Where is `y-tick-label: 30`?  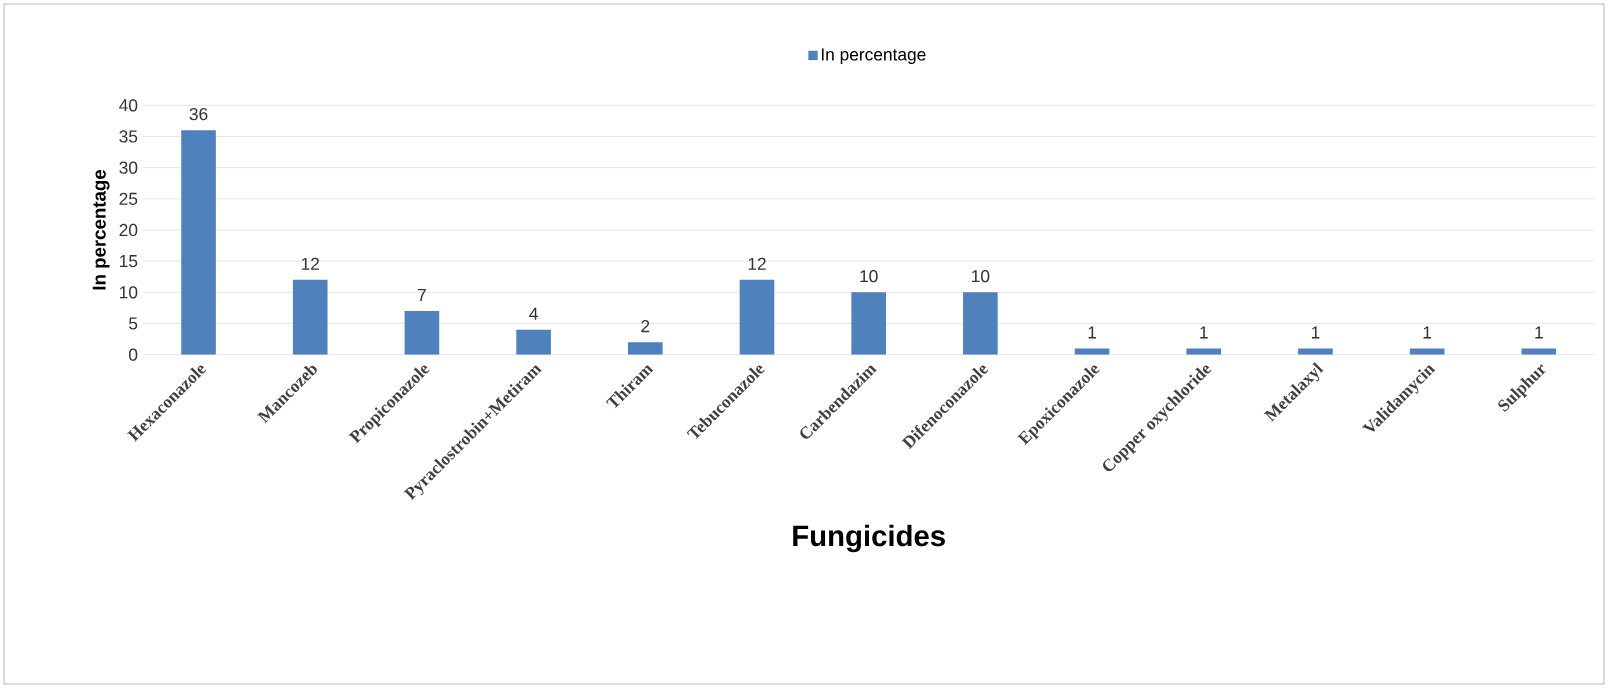 y-tick-label: 30 is located at coordinates (128, 167).